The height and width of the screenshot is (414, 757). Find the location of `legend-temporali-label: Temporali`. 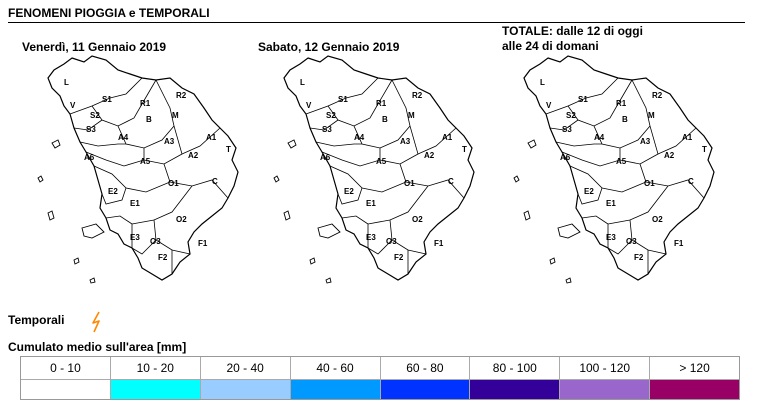

legend-temporali-label: Temporali is located at coordinates (36, 320).